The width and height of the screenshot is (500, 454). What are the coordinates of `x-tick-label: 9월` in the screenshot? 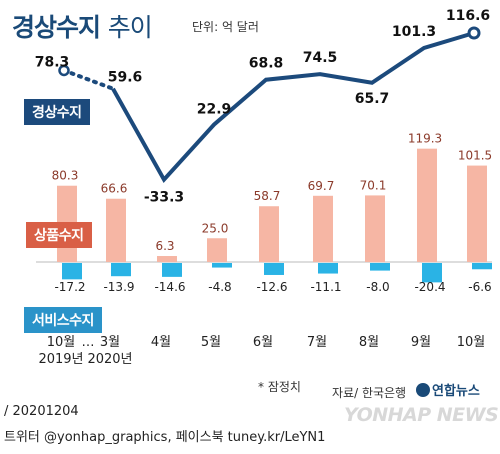 It's located at (421, 342).